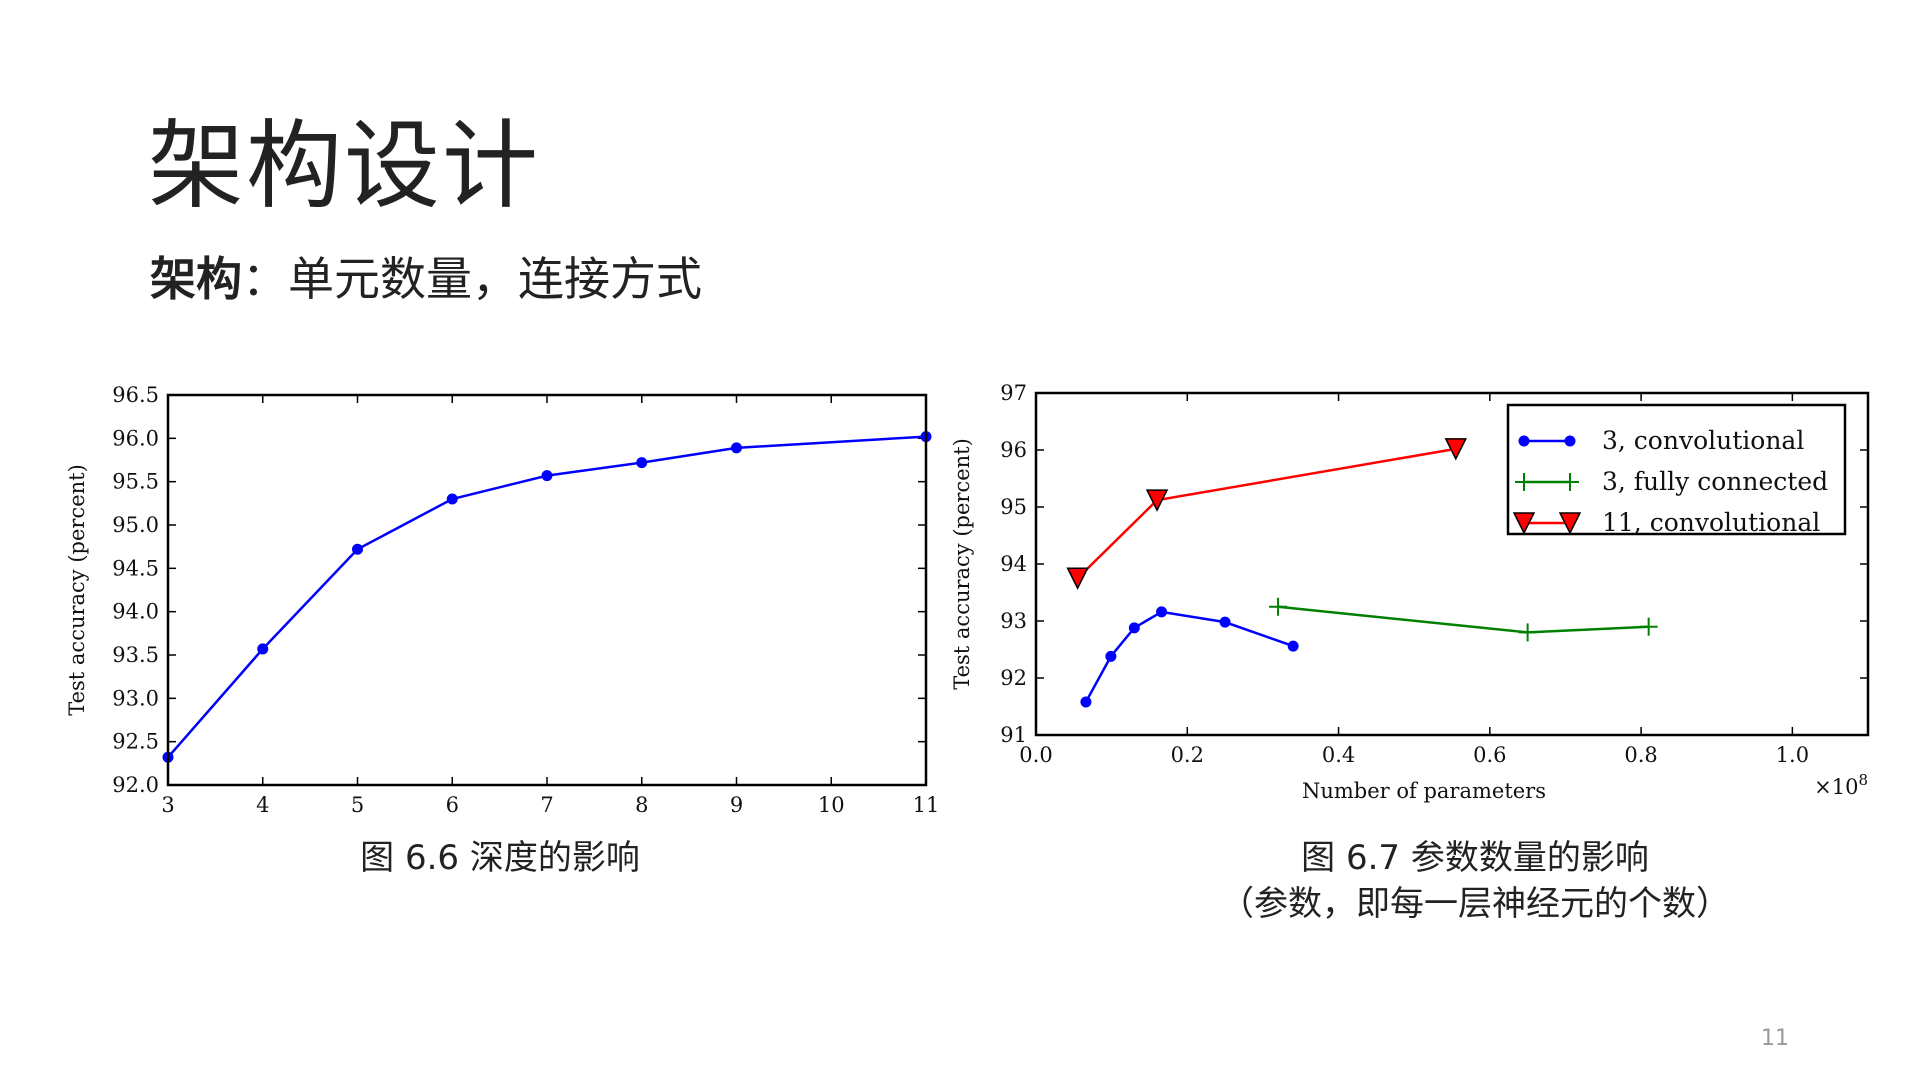  Describe the element at coordinates (1013, 507) in the screenshot. I see `y-tick-label: 95` at that location.